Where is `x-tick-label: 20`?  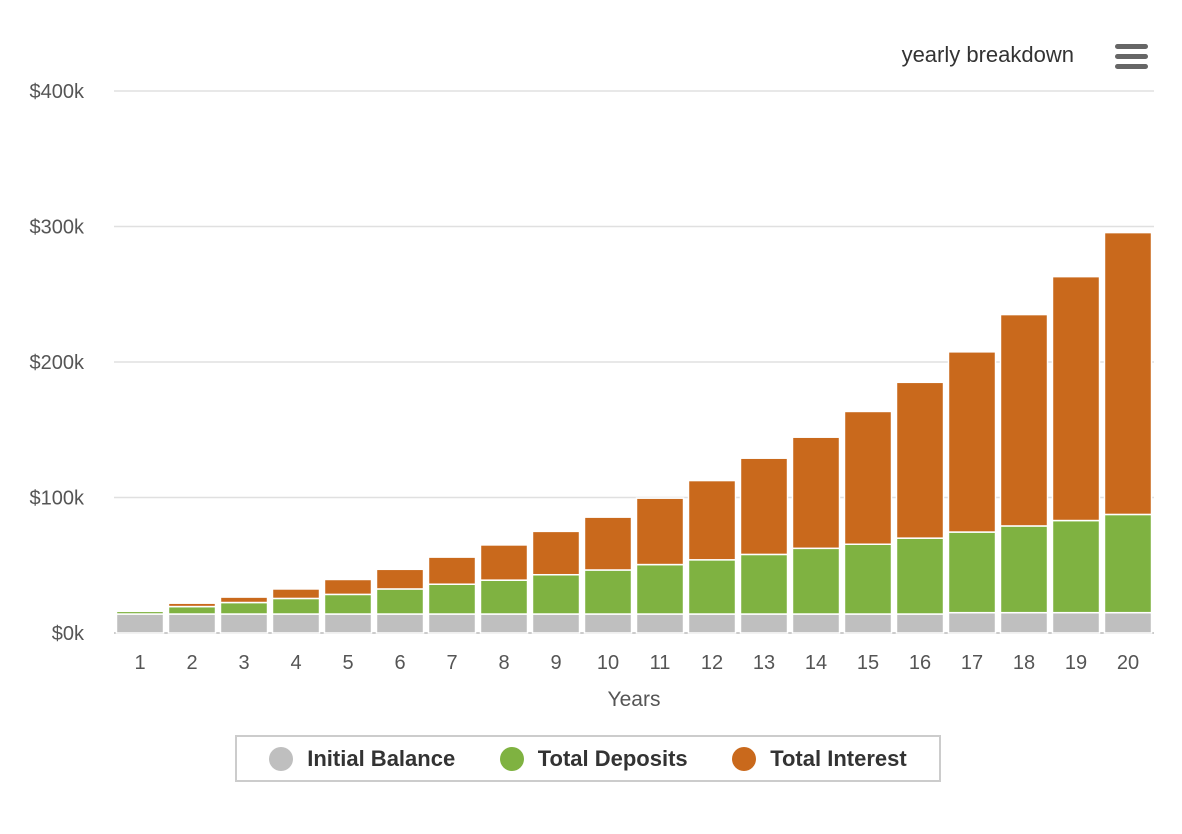
x-tick-label: 20 is located at coordinates (1128, 663).